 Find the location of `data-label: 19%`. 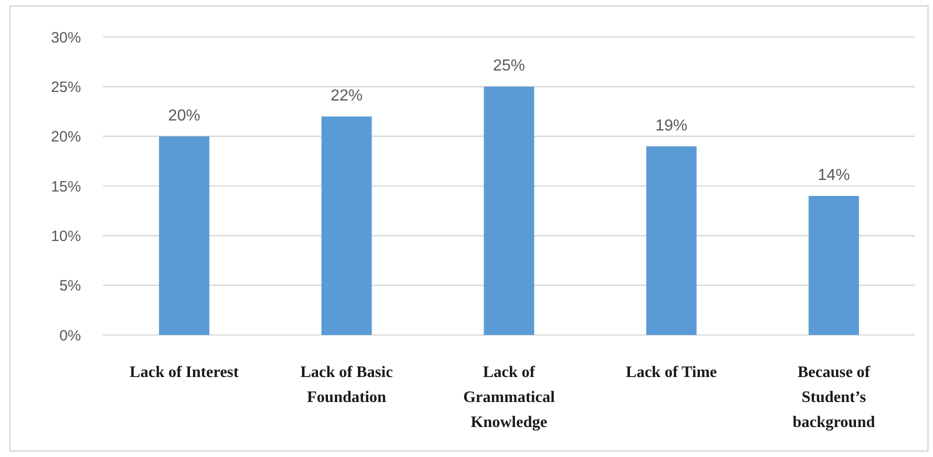

data-label: 19% is located at coordinates (671, 125).